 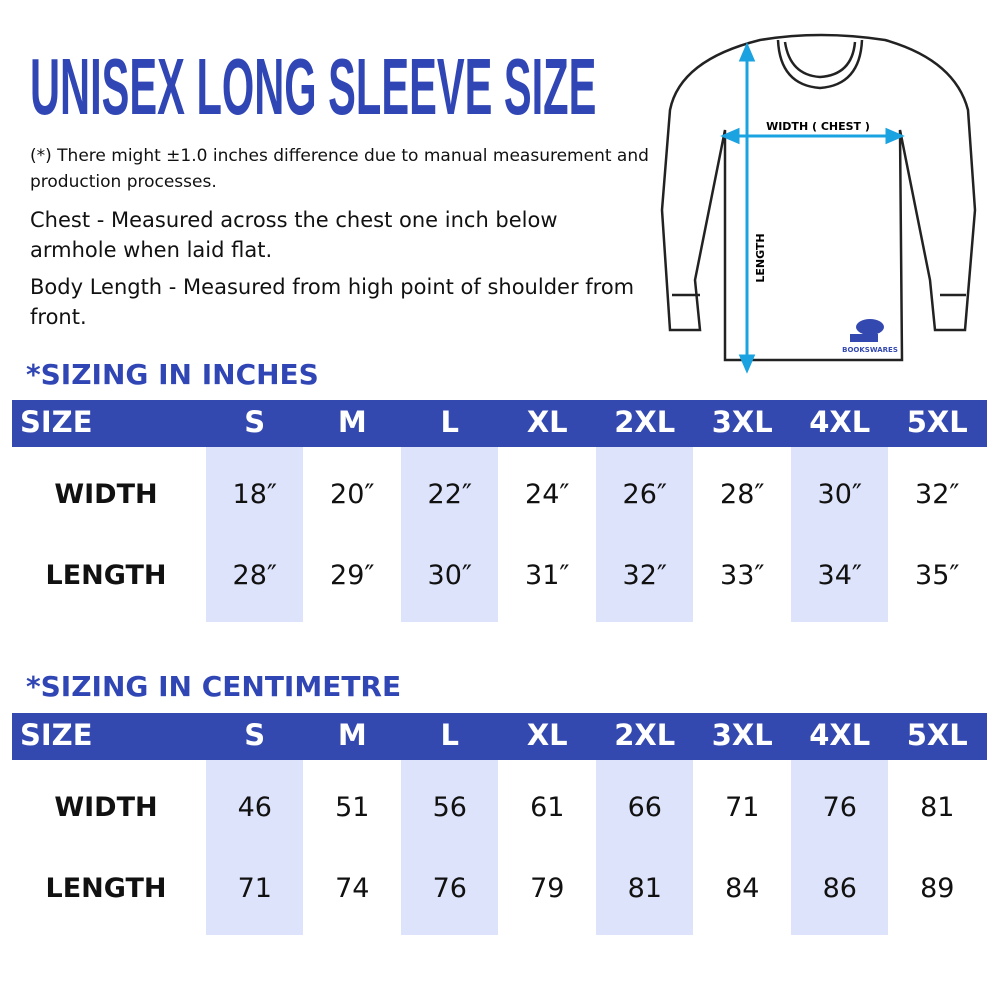 What do you see at coordinates (839, 575) in the screenshot?
I see `table-cell: 34″` at bounding box center [839, 575].